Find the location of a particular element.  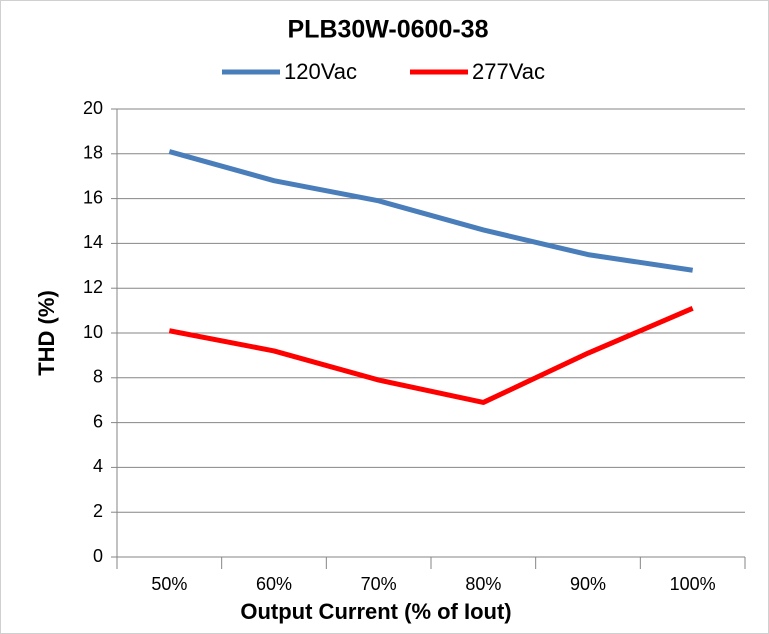

y-tick-label: 0 is located at coordinates (98, 556).